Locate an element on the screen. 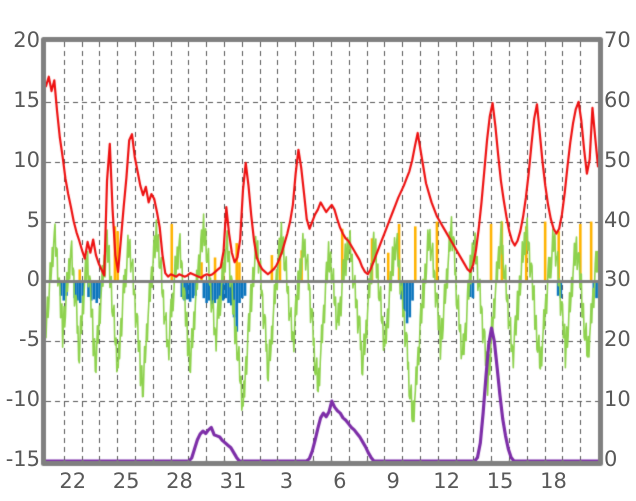  y-axis-right-tick: 50 is located at coordinates (617, 159).